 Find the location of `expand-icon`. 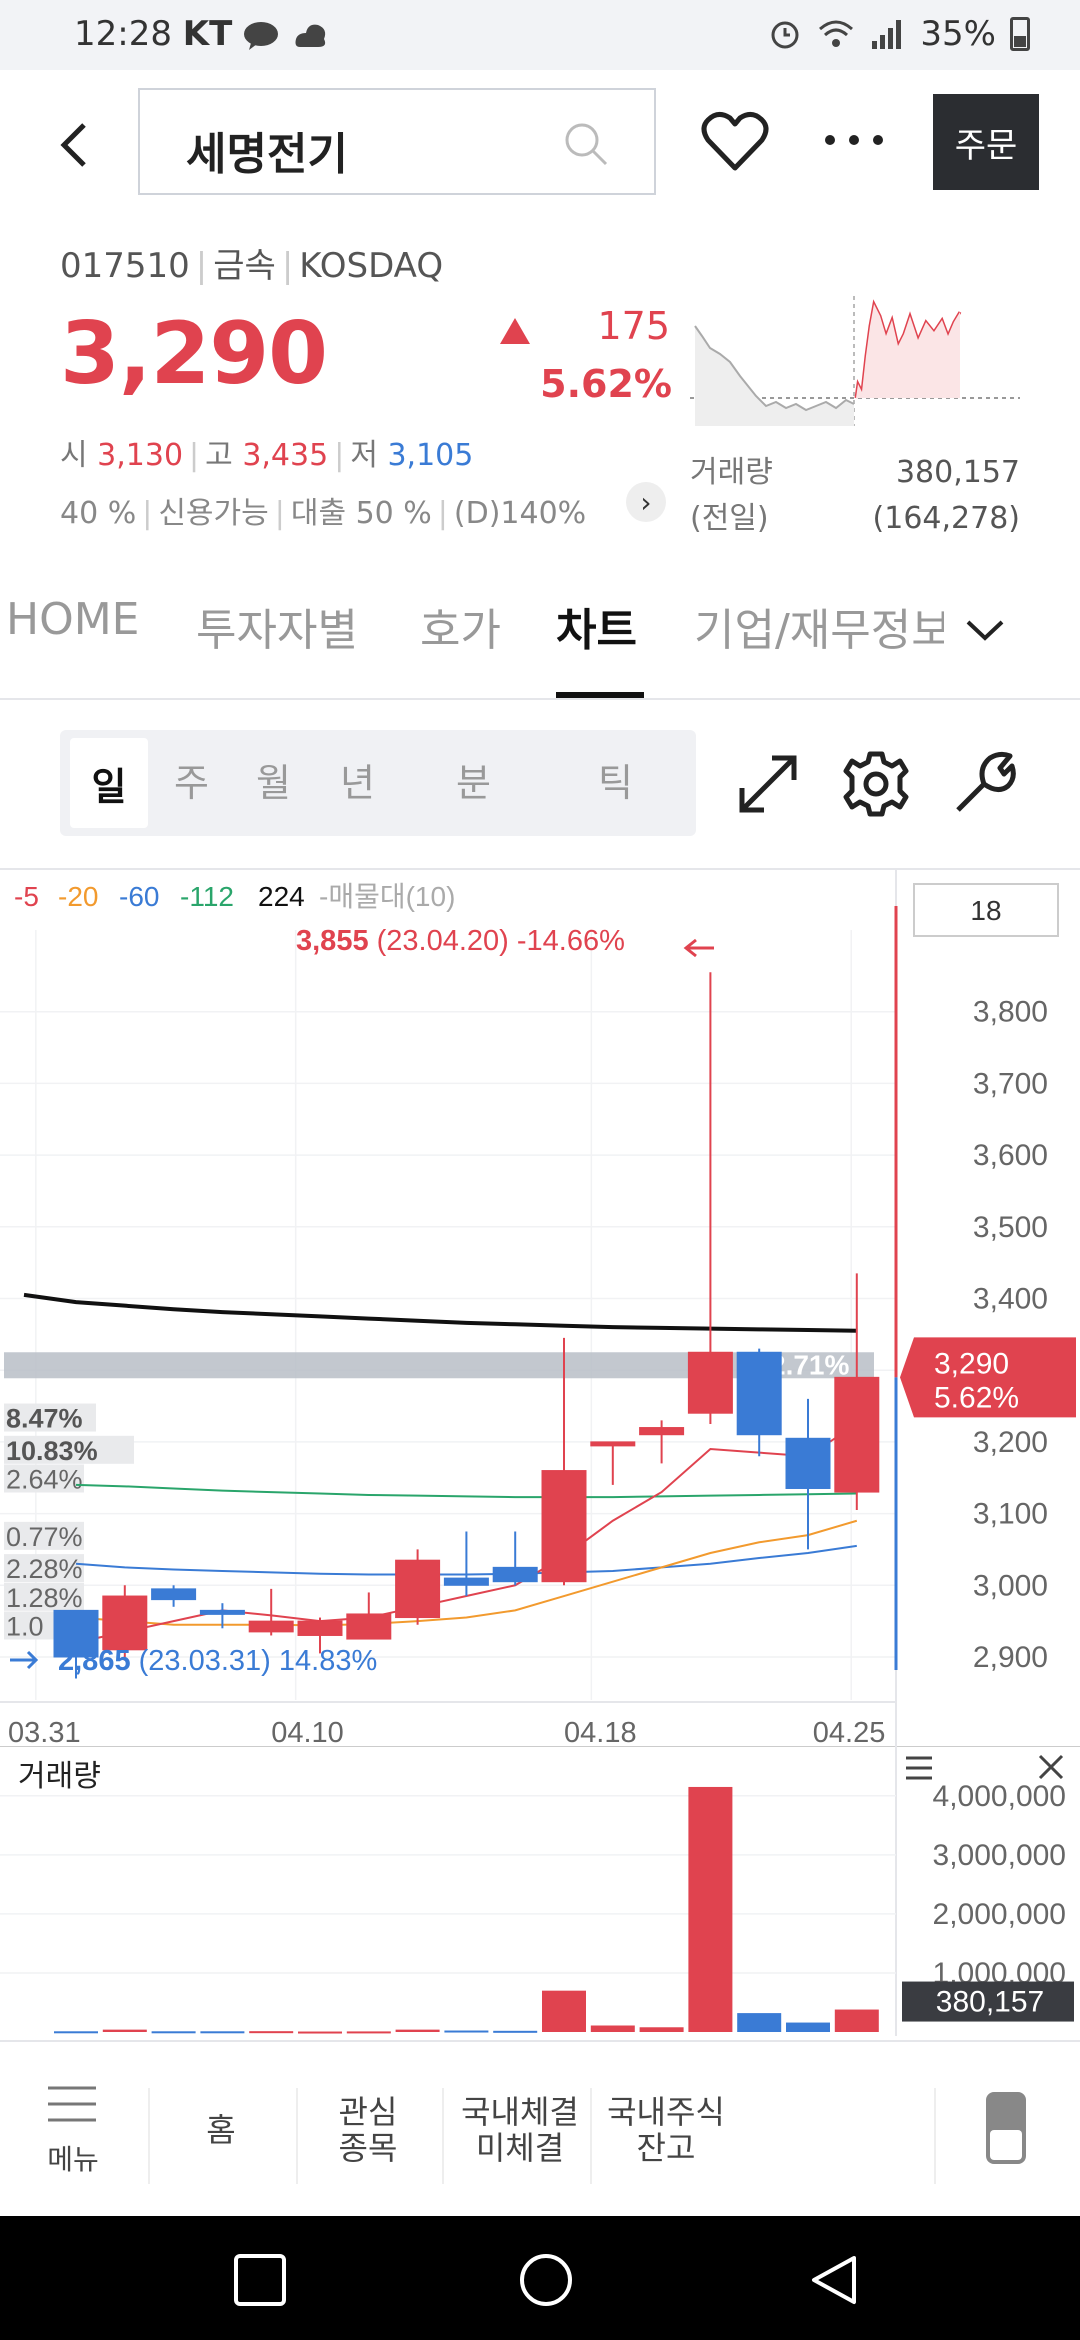

expand-icon is located at coordinates (768, 784).